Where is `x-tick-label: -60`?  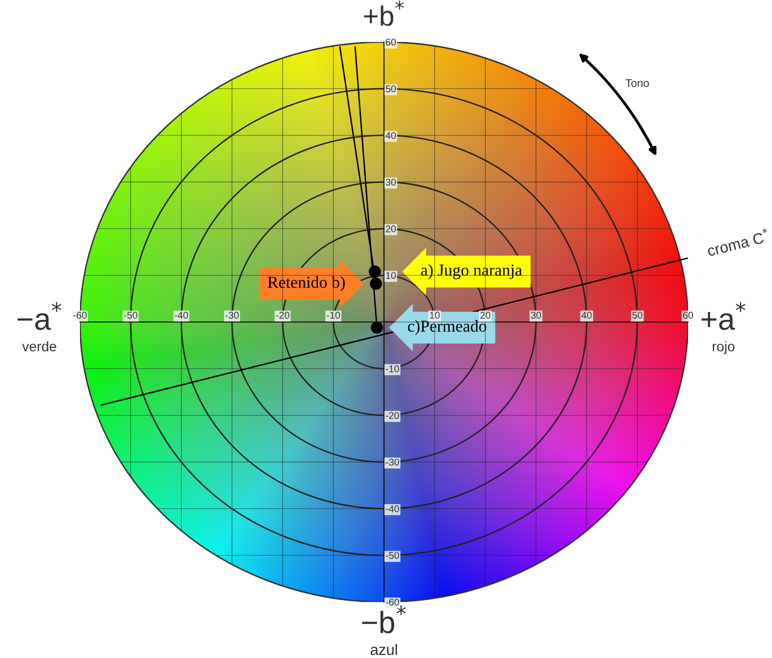
x-tick-label: -60 is located at coordinates (80, 315).